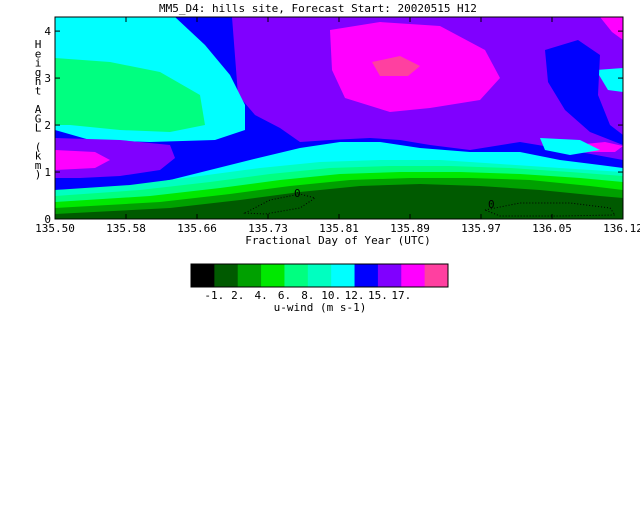 The image size is (640, 512). Describe the element at coordinates (47, 78) in the screenshot. I see `y-tick-label: 3` at that location.